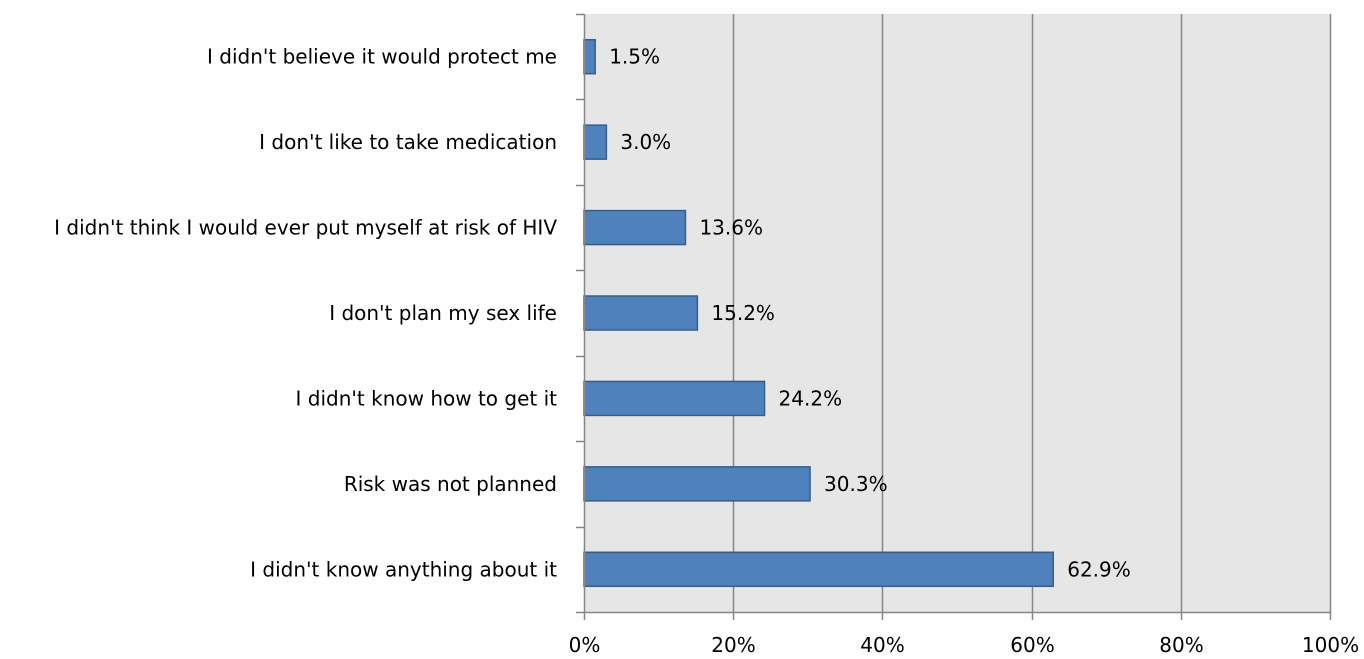 This screenshot has height=659, width=1364. I want to click on category-label: I didn't believe it would protect me, so click(382, 57).